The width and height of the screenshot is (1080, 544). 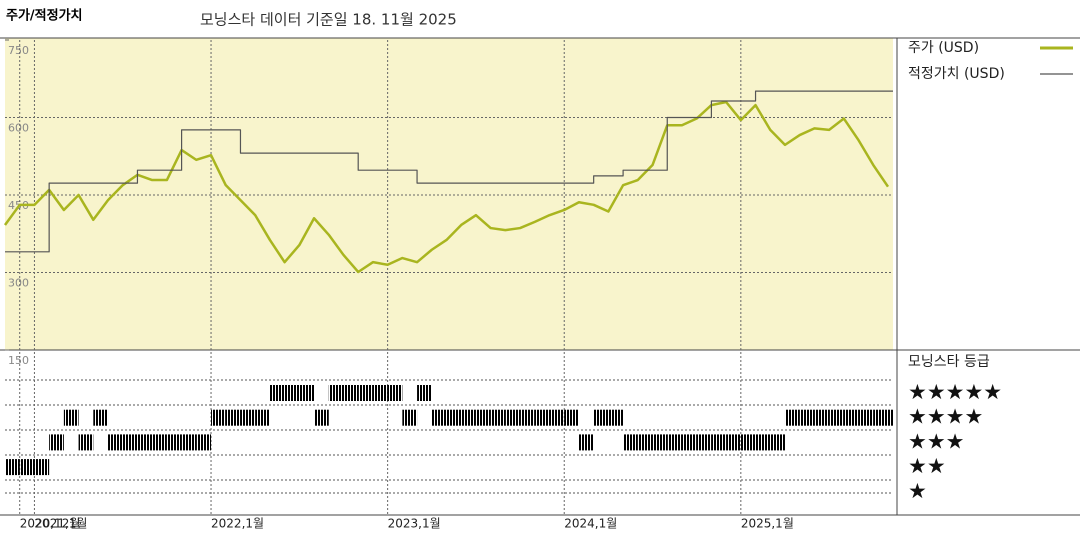 I want to click on x-tick-label: 2020,12월, so click(x=50, y=524).